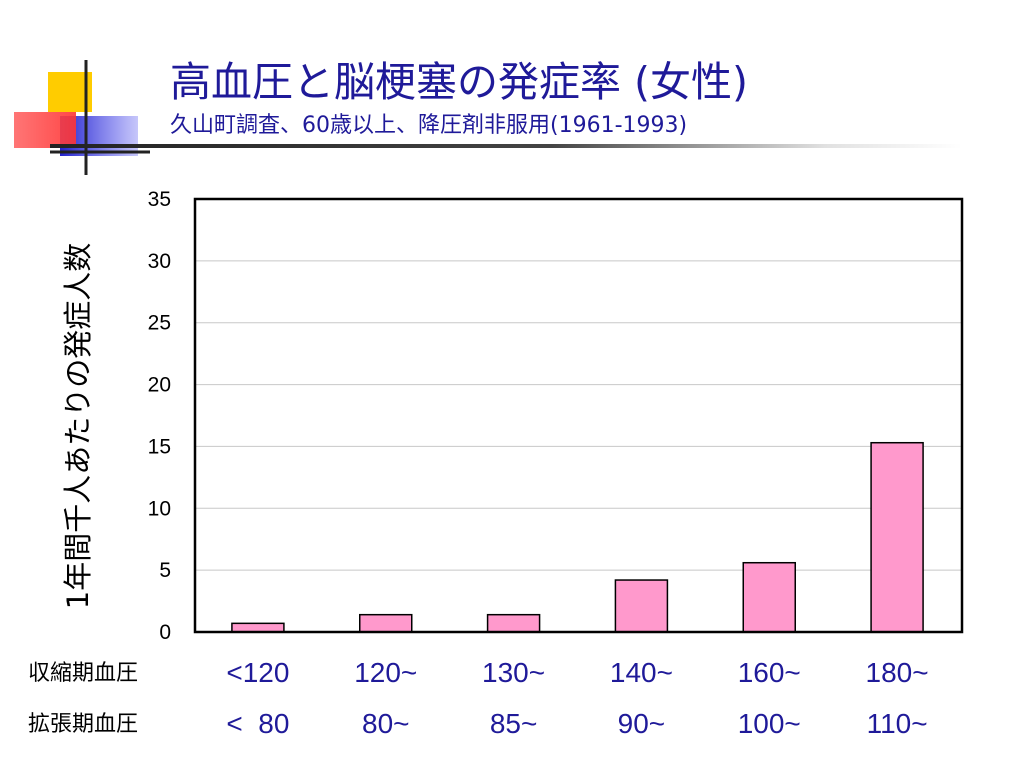 This screenshot has height=768, width=1024. I want to click on y-tick-label: 30, so click(159, 261).